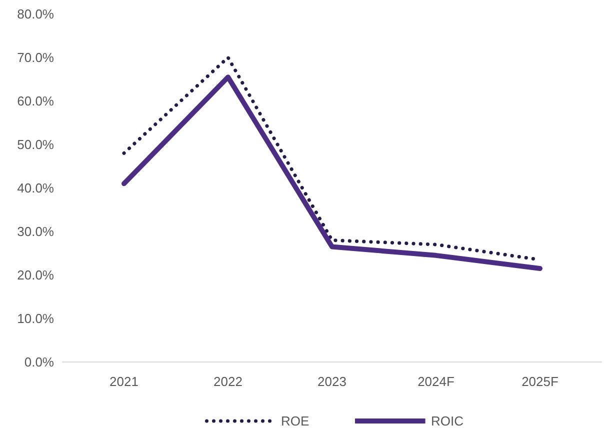 The width and height of the screenshot is (614, 441). Describe the element at coordinates (35, 14) in the screenshot. I see `y-tick-label: 80.0%` at that location.